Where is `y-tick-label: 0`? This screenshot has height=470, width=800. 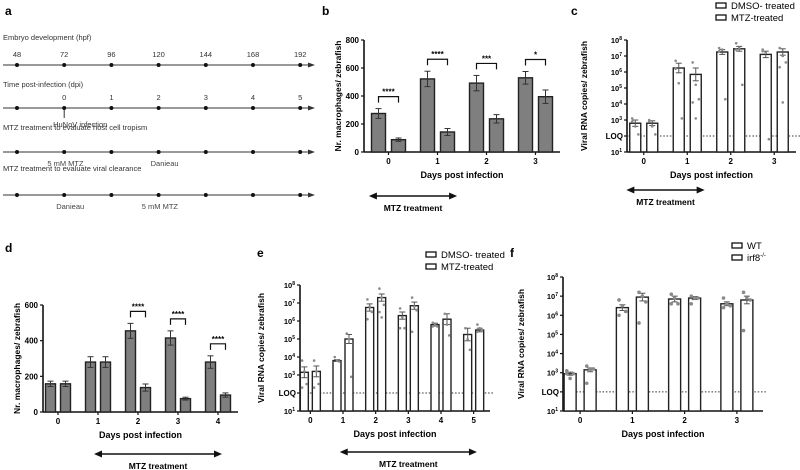
y-tick-label: 0 is located at coordinates (357, 152).